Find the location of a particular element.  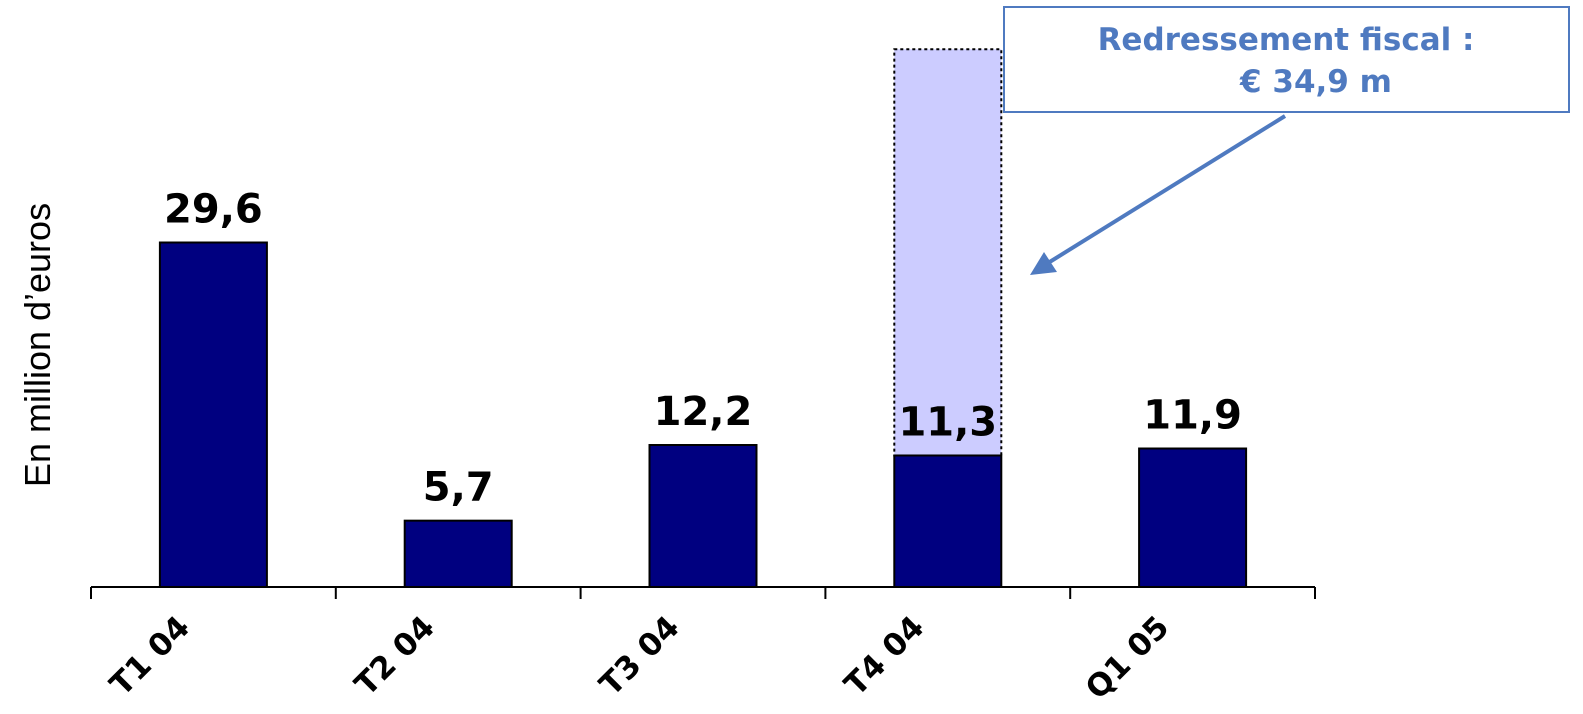

data-label-t2-04: 5,7 is located at coordinates (458, 488).